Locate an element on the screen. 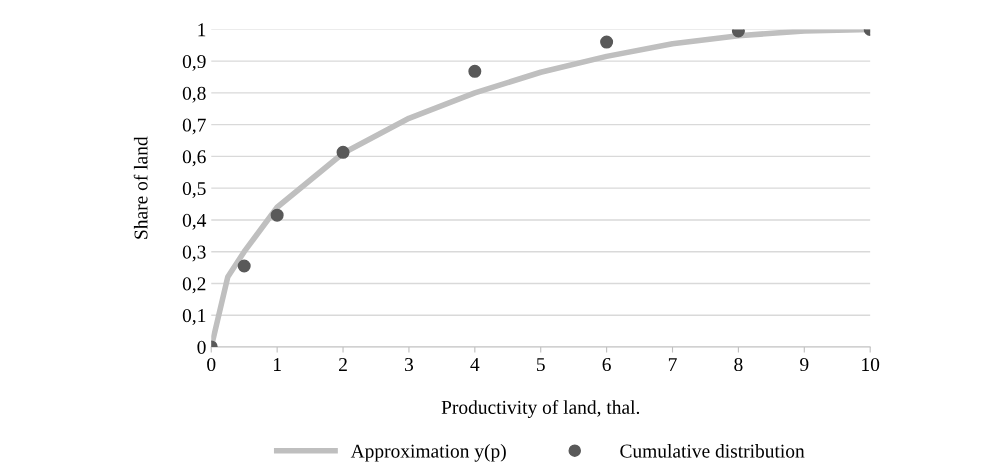 The image size is (1006, 474). y-tick-label: 0,7 is located at coordinates (194, 126).